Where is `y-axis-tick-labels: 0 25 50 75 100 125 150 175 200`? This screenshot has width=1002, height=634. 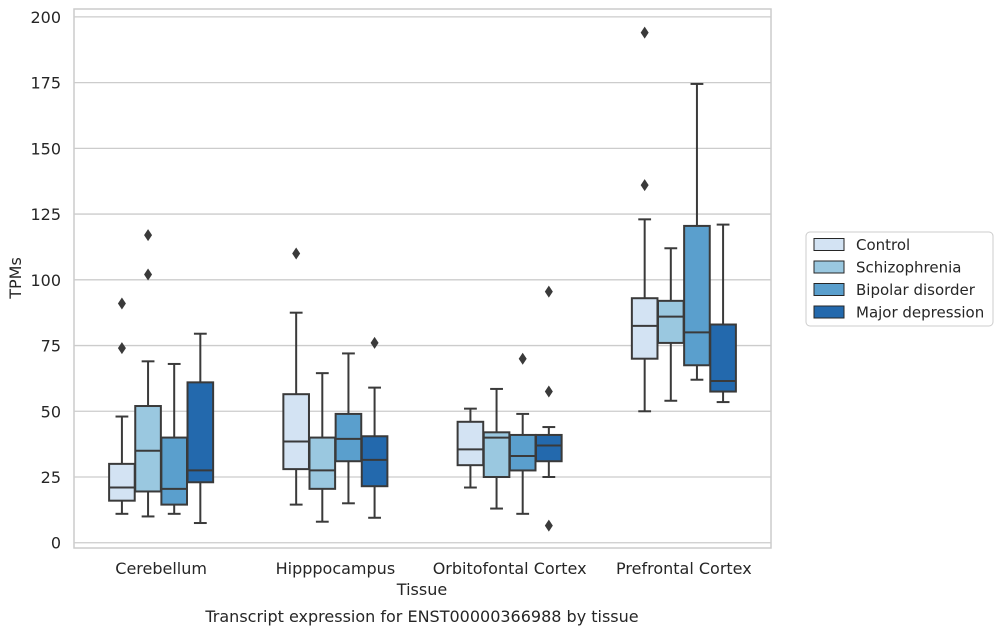
y-axis-tick-labels: 0 25 50 75 100 125 150 175 200 is located at coordinates (45, 280).